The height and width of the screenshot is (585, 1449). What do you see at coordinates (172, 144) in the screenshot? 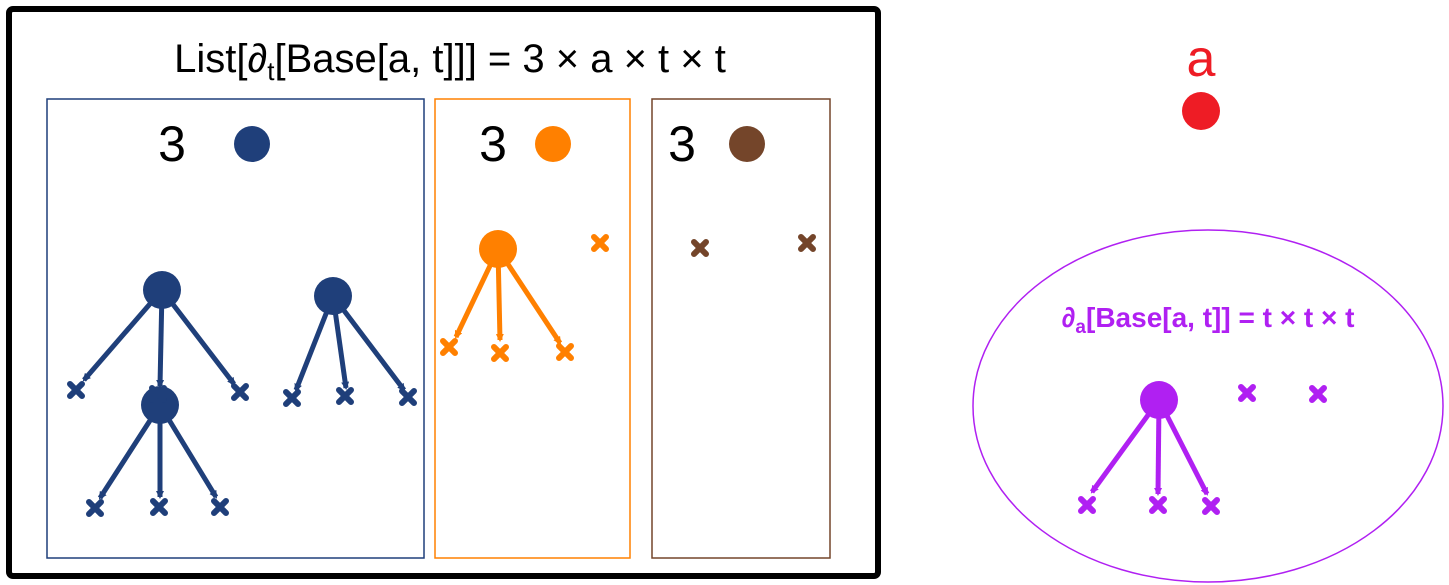
I see `panel-blue-coefficient: 3` at bounding box center [172, 144].